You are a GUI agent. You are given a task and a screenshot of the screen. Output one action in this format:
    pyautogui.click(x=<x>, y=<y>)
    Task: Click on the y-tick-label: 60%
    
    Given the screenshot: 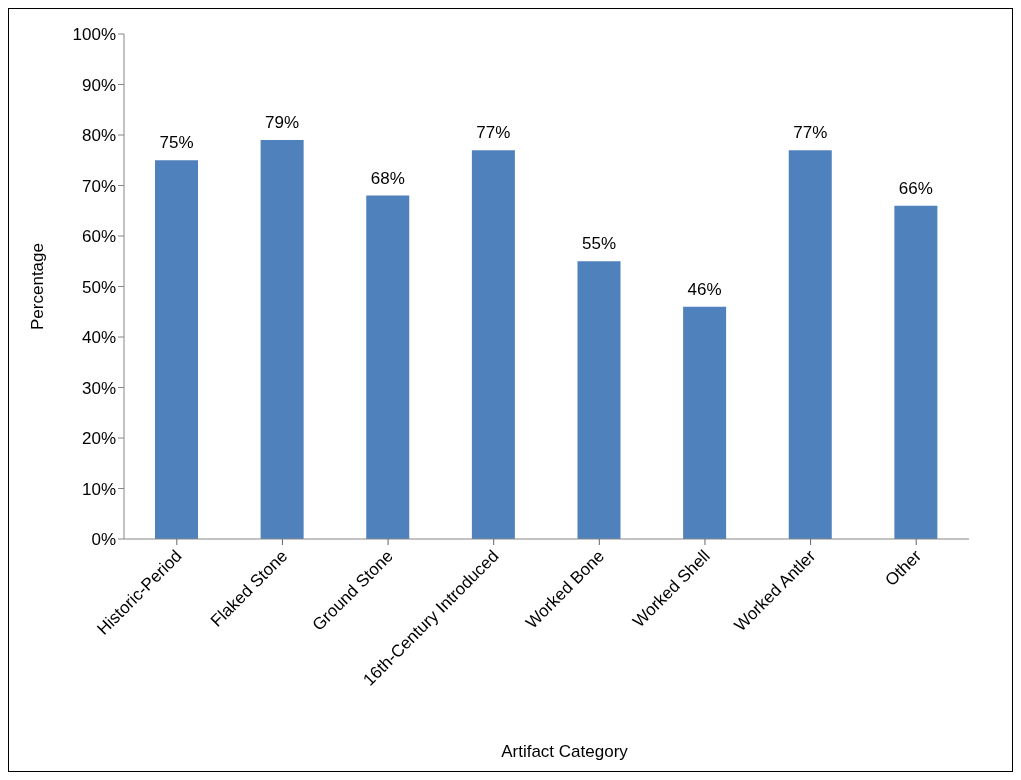 What is the action you would take?
    pyautogui.click(x=98, y=237)
    